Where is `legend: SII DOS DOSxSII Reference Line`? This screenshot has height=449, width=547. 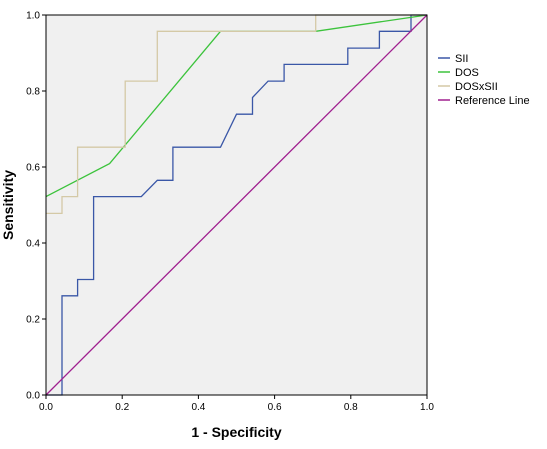 legend: SII DOS DOSxSII Reference Line is located at coordinates (484, 80).